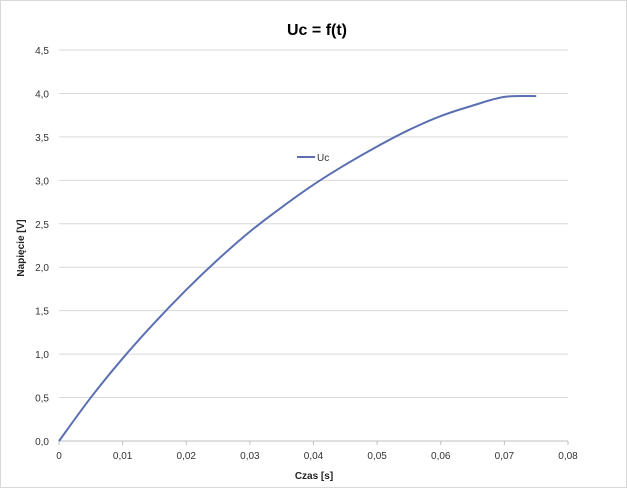 The width and height of the screenshot is (627, 488). Describe the element at coordinates (42, 225) in the screenshot. I see `y-tick-label: 2,5` at that location.